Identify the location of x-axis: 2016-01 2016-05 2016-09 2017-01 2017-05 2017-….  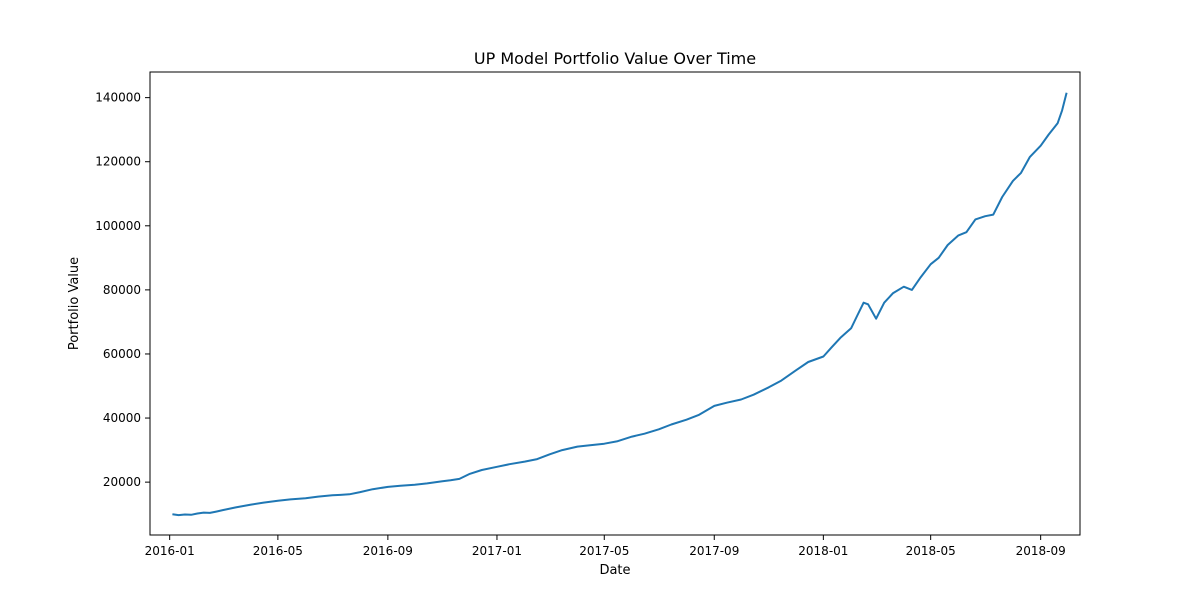
(605, 546).